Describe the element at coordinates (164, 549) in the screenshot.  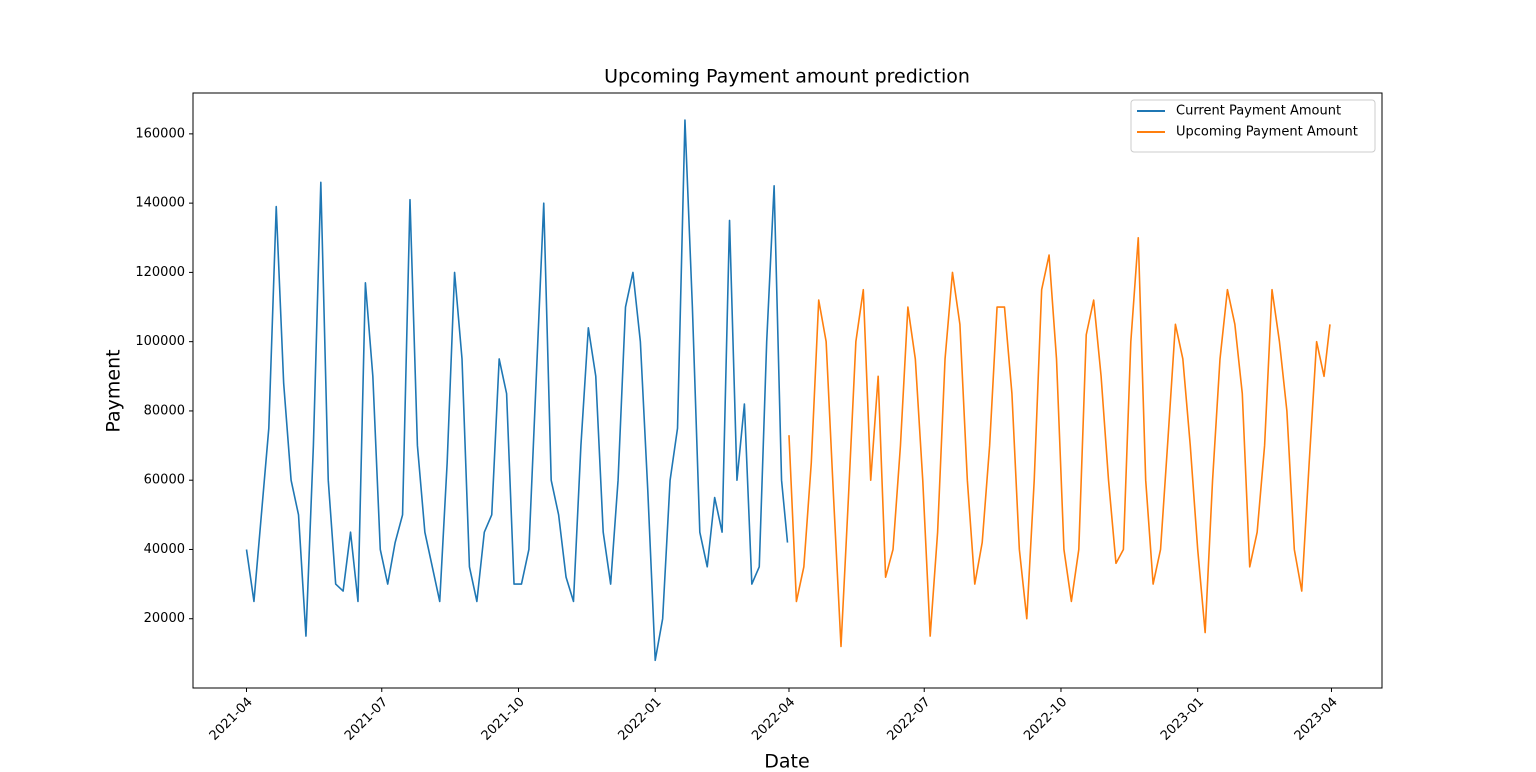
I see `y-tick-label: 40000` at that location.